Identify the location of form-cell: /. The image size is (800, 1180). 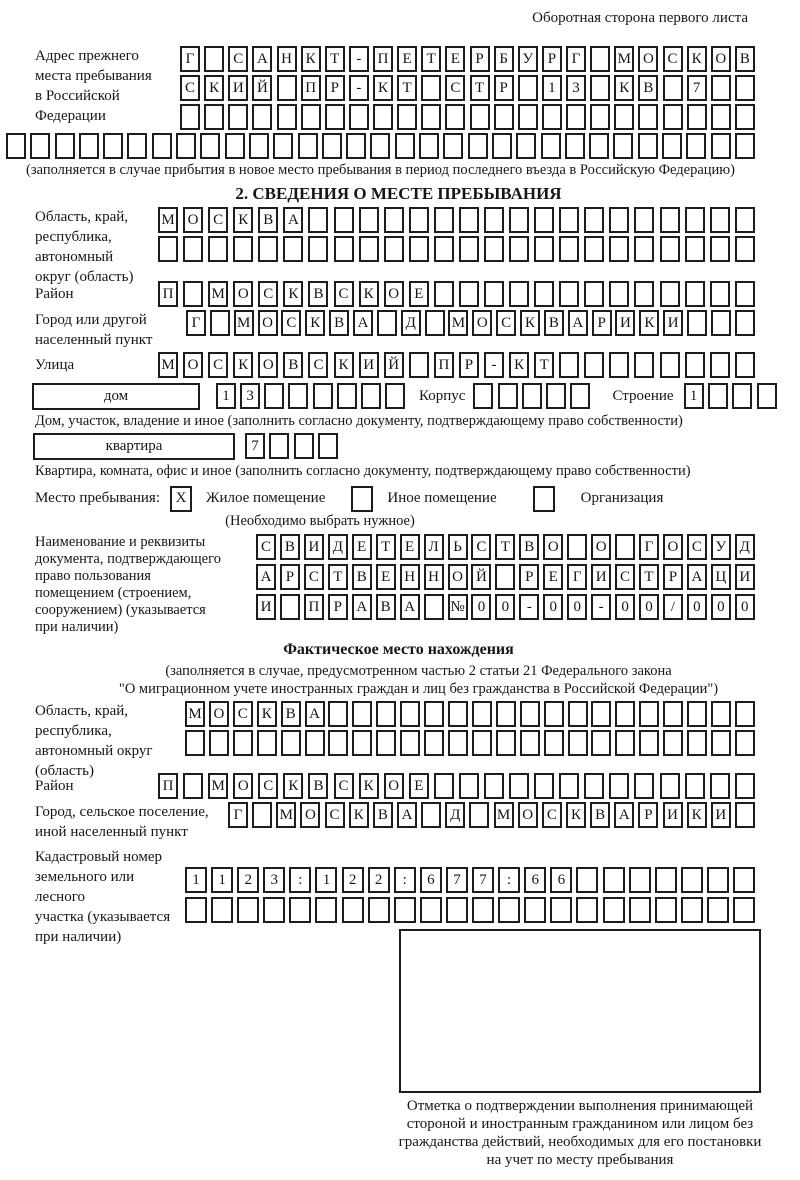
(672, 607).